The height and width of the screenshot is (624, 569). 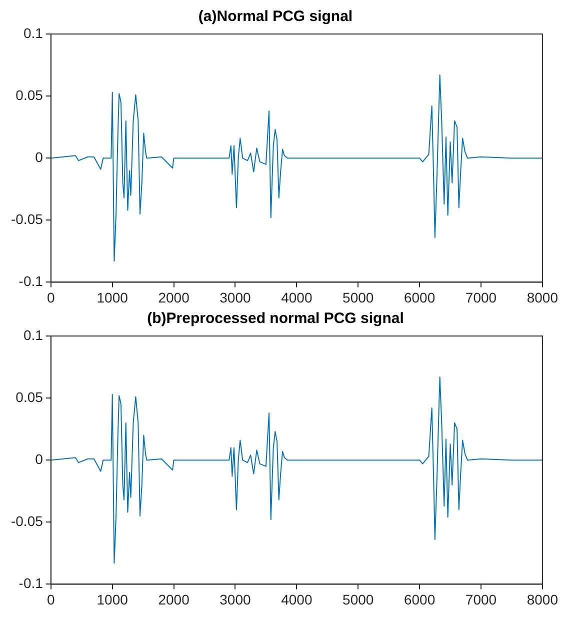 What do you see at coordinates (275, 17) in the screenshot?
I see `chart-title: (a)Normal PCG signal` at bounding box center [275, 17].